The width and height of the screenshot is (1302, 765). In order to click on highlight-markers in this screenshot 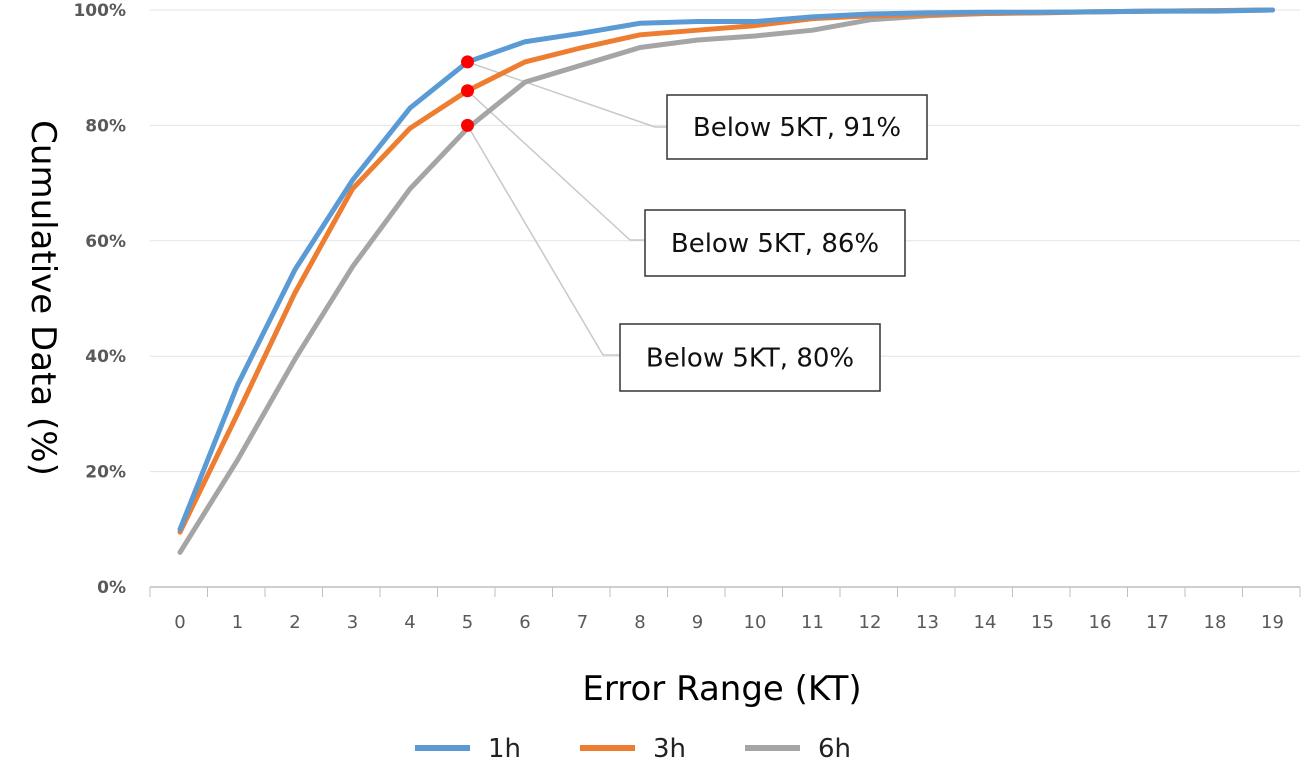, I will do `click(467, 93)`.